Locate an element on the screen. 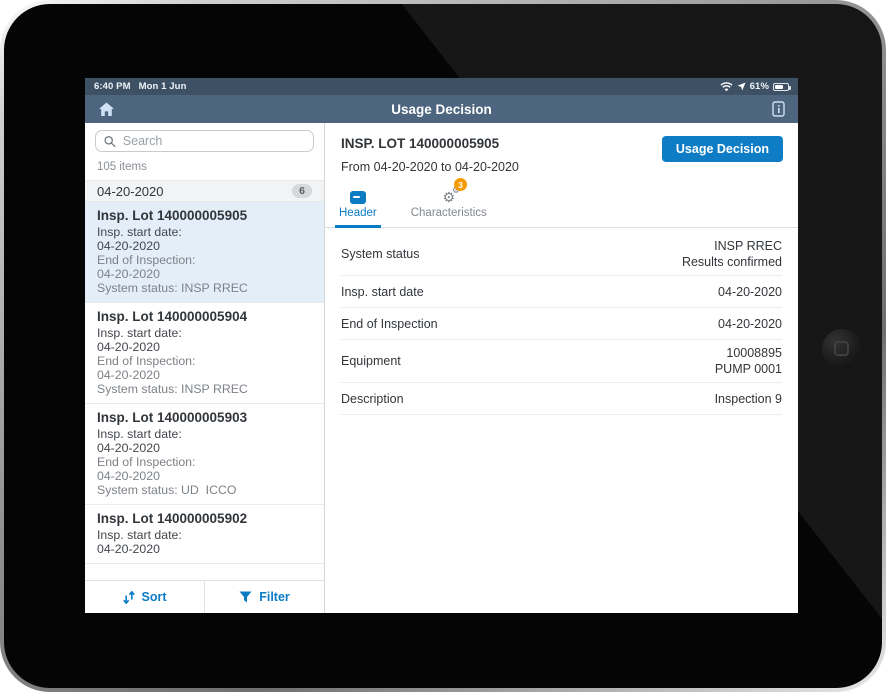 The height and width of the screenshot is (692, 886). detail-title: INSP. LOT 140000005905 is located at coordinates (420, 143).